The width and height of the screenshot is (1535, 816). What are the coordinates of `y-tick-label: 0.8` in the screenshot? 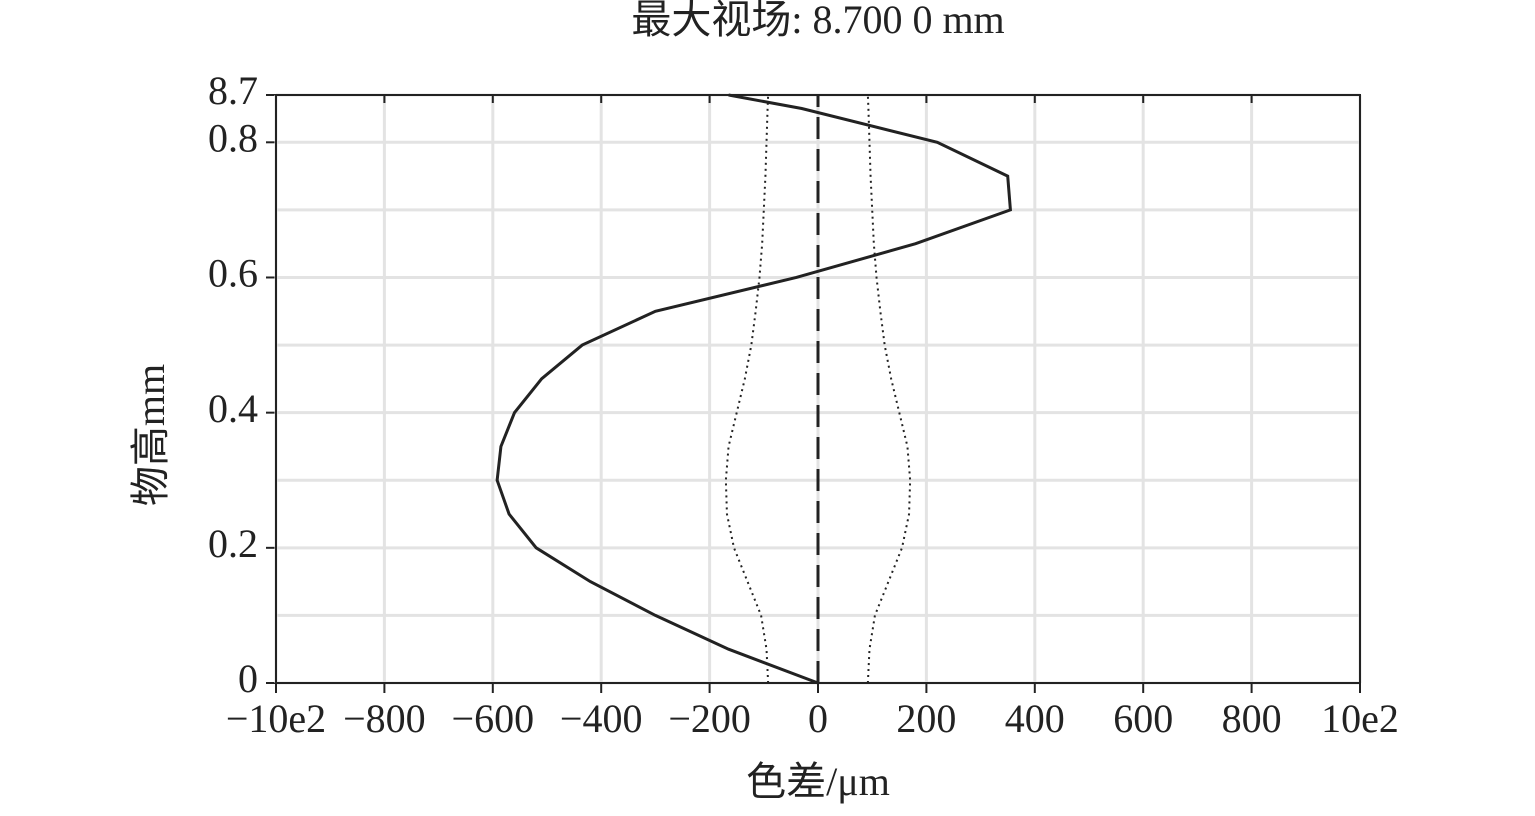 It's located at (233, 137).